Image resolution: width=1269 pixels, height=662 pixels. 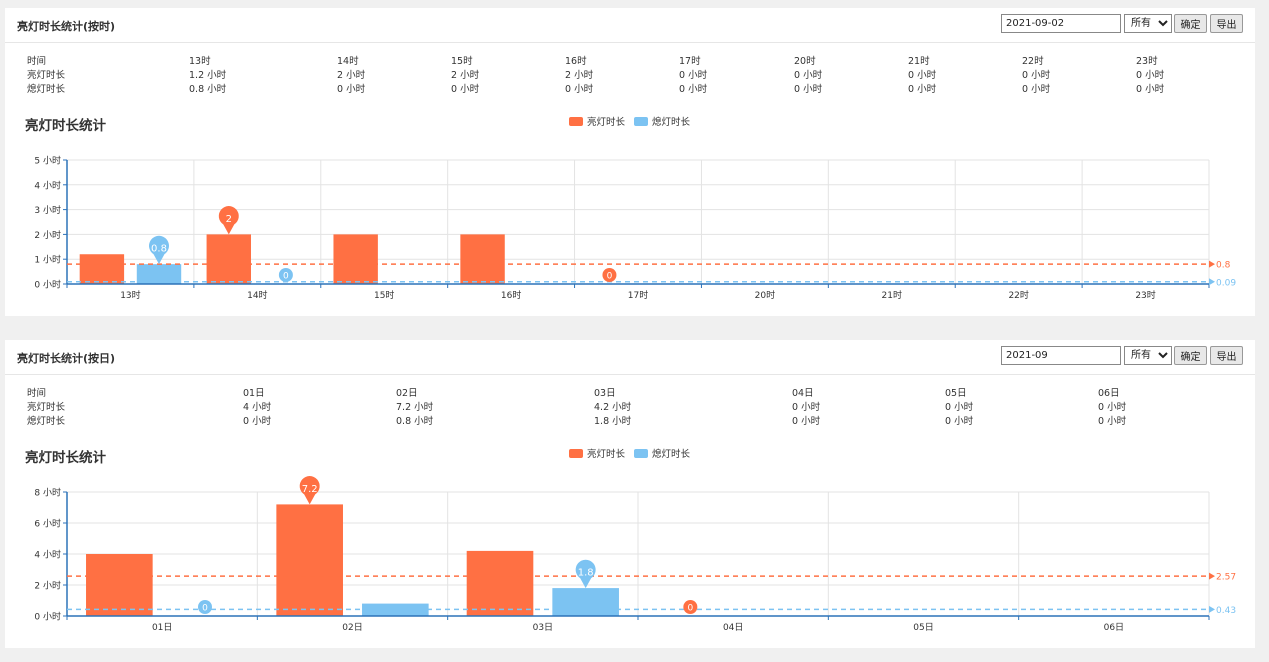 I want to click on x-tick-label: 15时, so click(x=384, y=295).